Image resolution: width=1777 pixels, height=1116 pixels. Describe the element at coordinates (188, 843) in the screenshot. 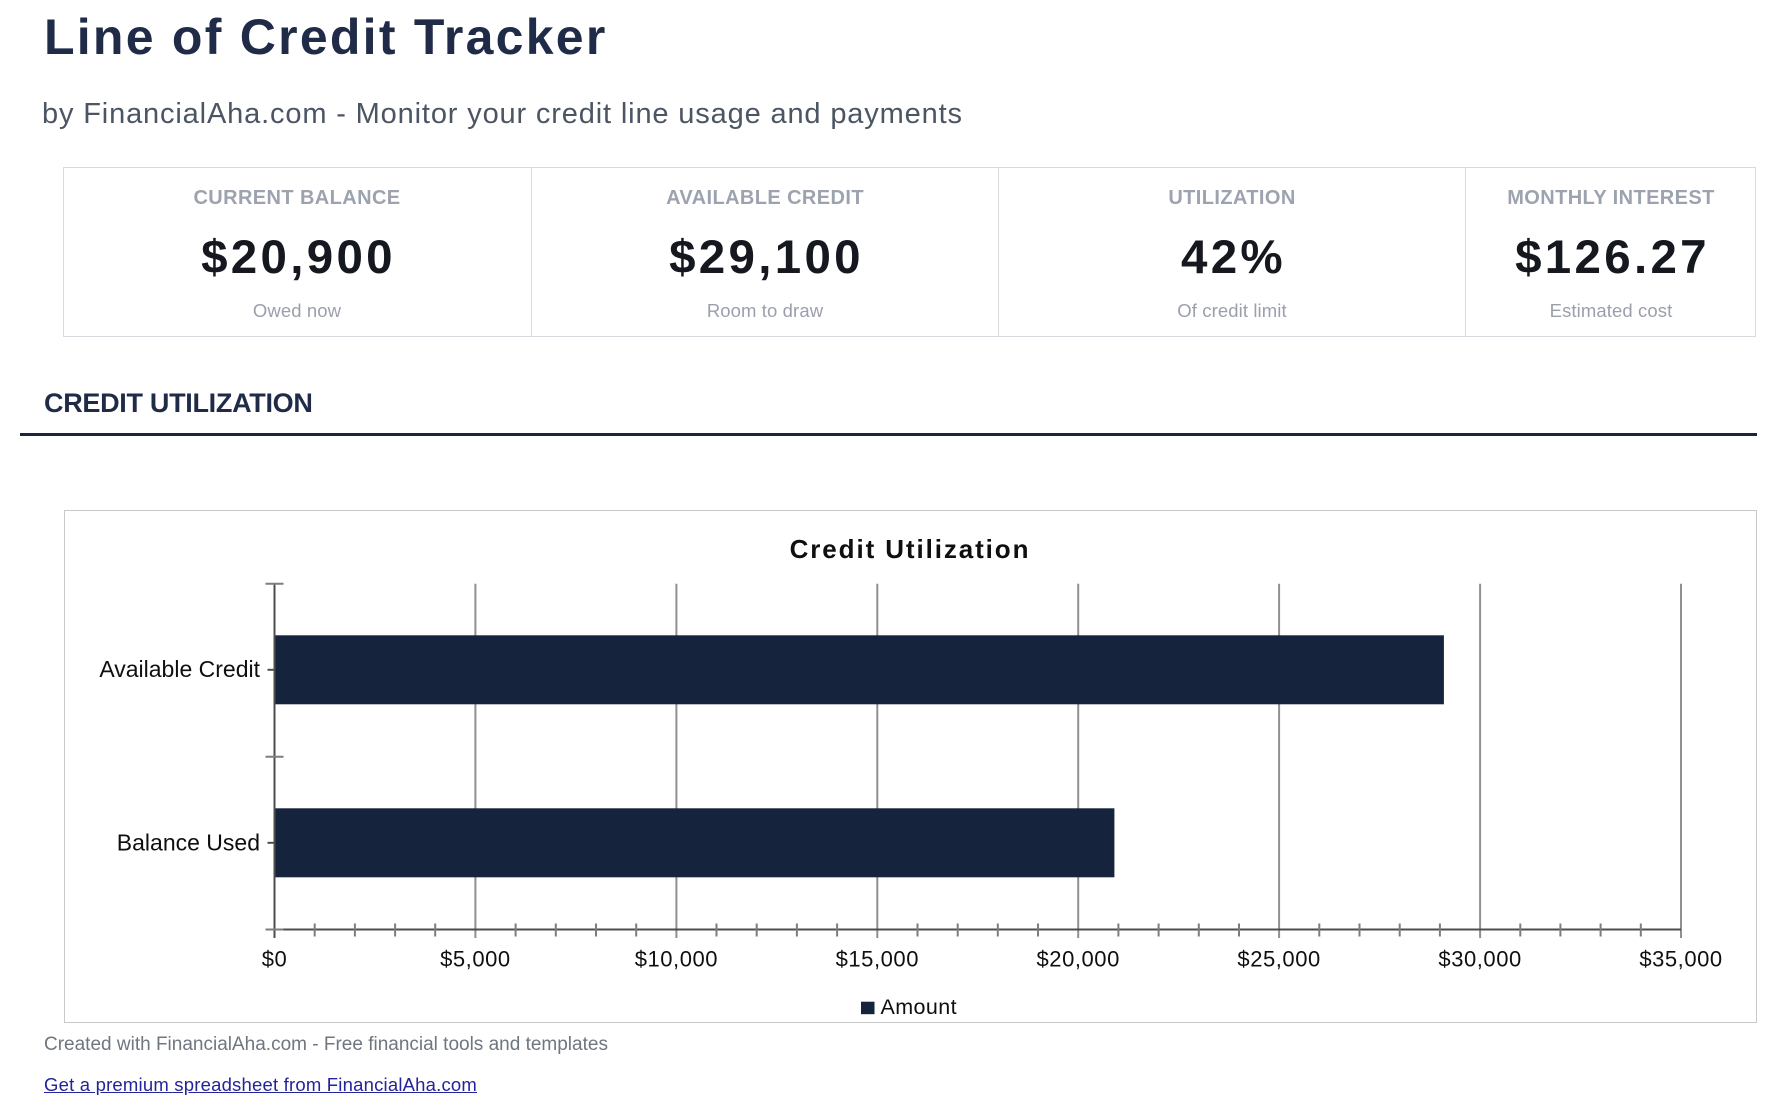

I see `svg-text: Balance Used` at that location.